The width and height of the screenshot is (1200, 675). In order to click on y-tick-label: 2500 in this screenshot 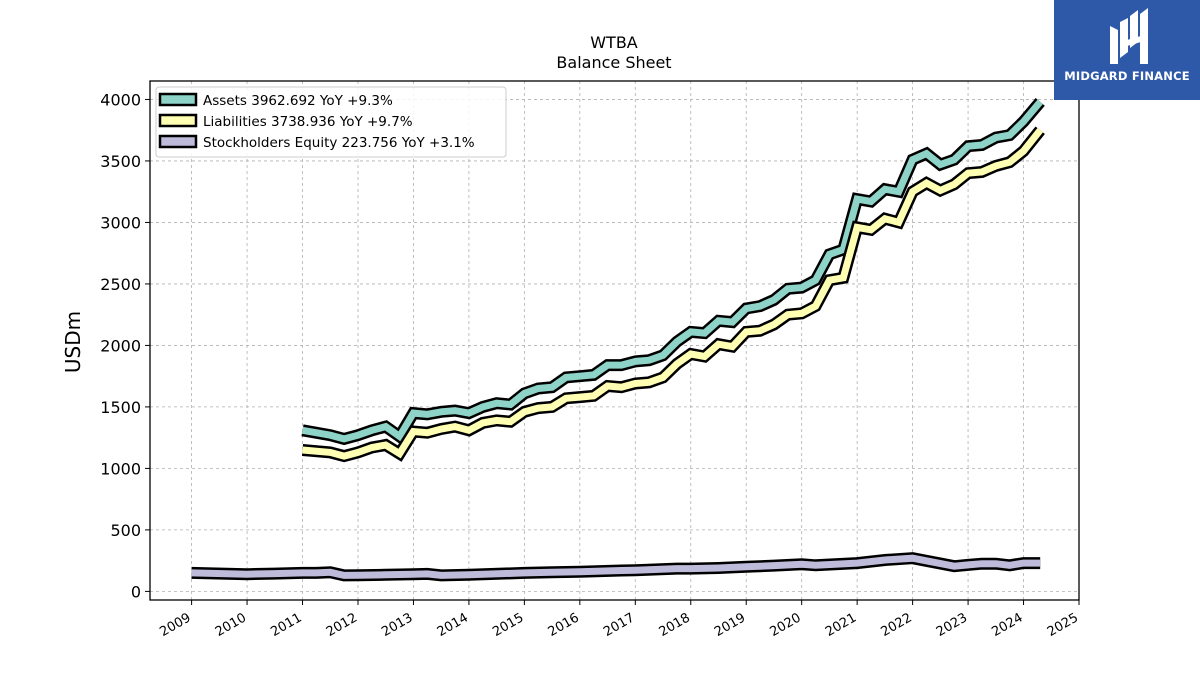, I will do `click(120, 284)`.